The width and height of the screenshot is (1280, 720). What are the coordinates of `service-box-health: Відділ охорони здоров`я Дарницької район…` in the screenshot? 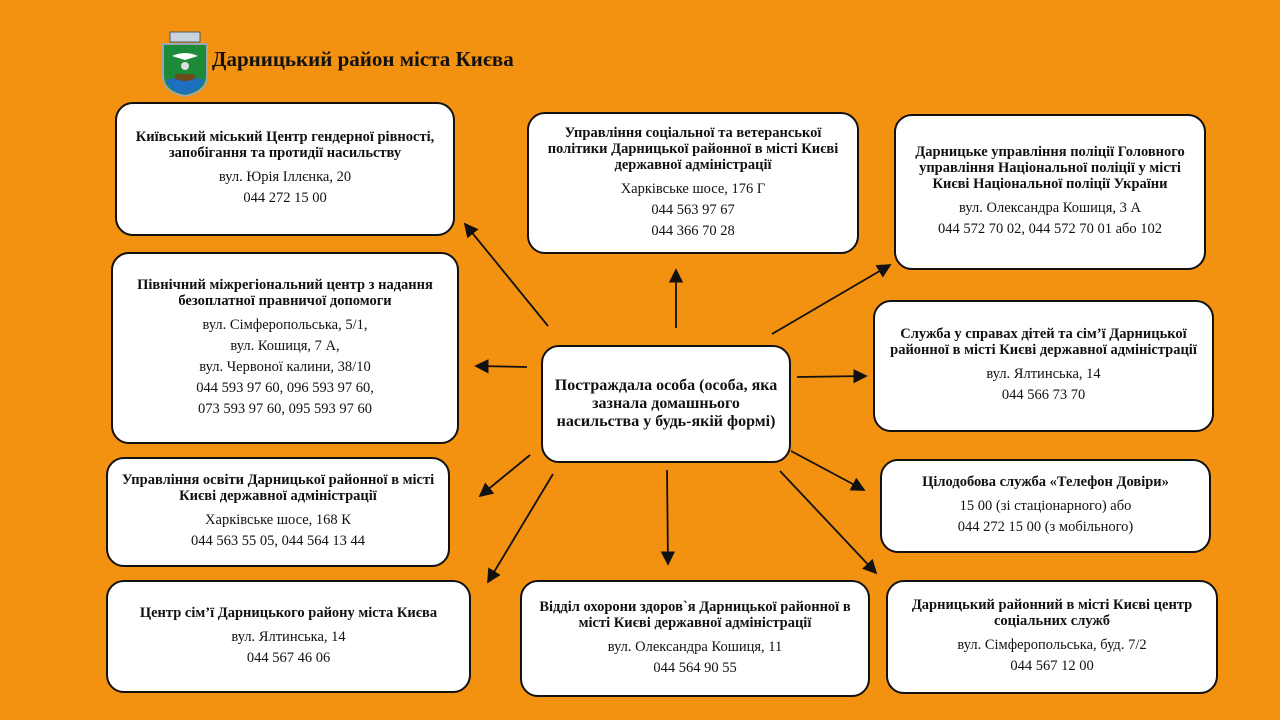 It's located at (695, 638).